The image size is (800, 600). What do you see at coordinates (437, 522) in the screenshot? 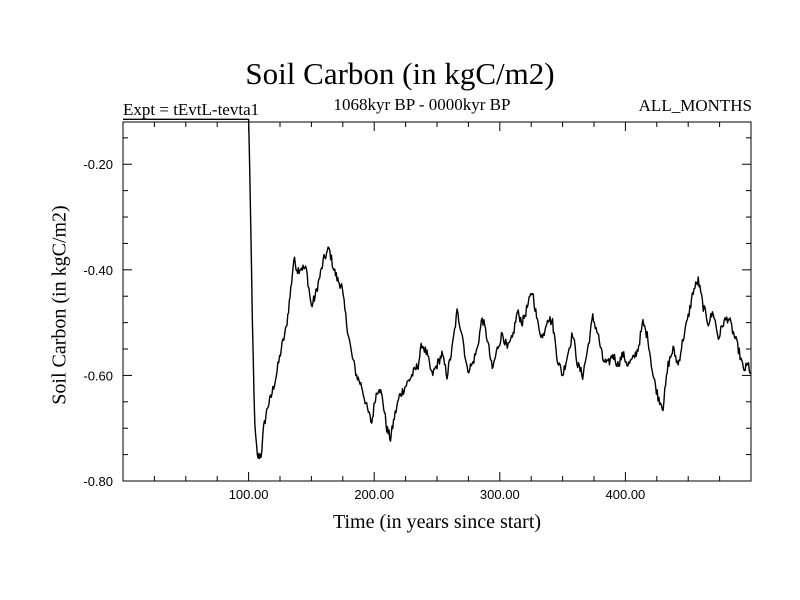
I see `x-axis-label: Time (in years since start)` at bounding box center [437, 522].